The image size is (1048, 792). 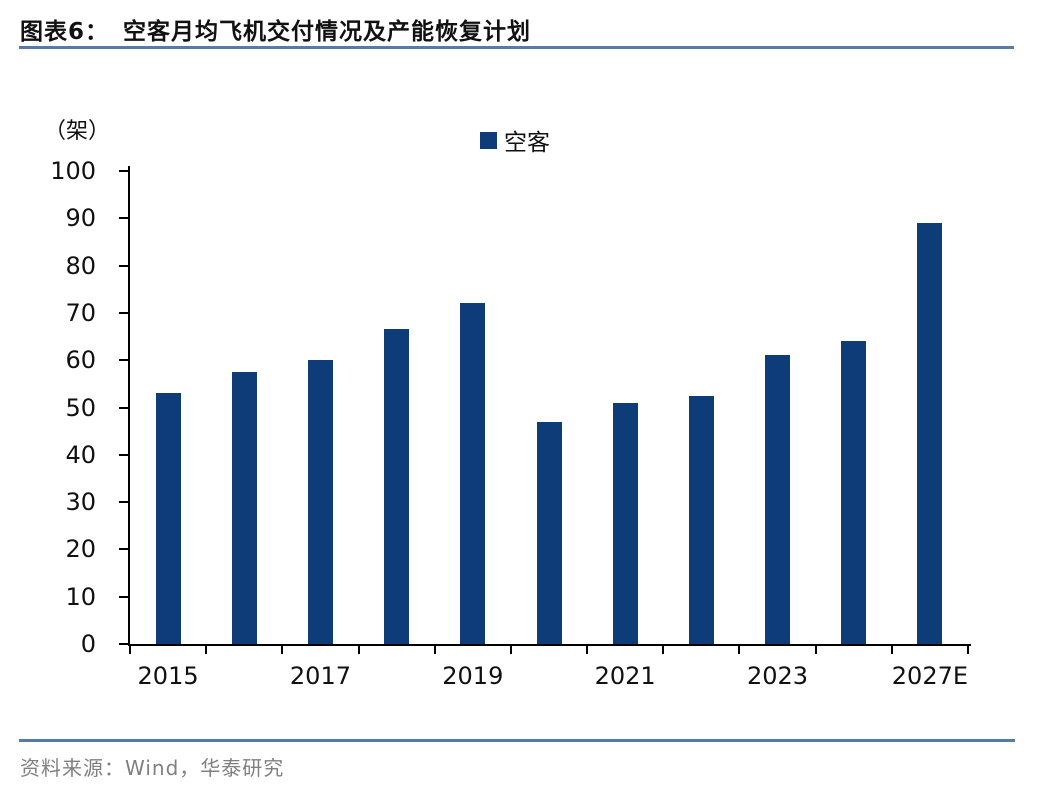 What do you see at coordinates (80, 454) in the screenshot?
I see `y-axis-tick-label: 40` at bounding box center [80, 454].